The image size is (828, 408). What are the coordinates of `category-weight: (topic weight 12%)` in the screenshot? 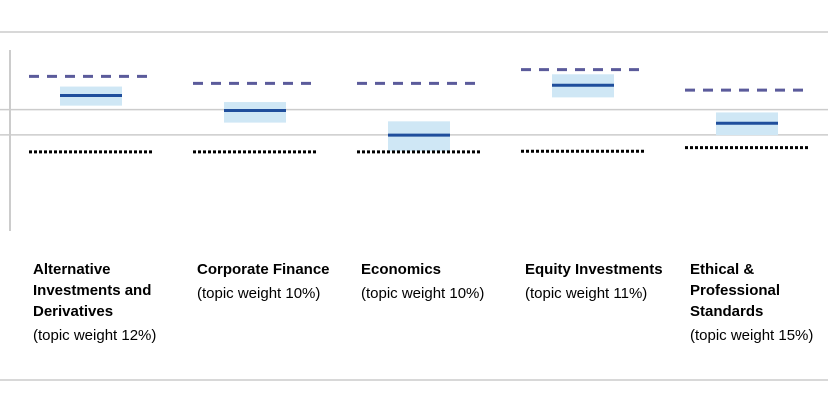 It's located at (95, 335).